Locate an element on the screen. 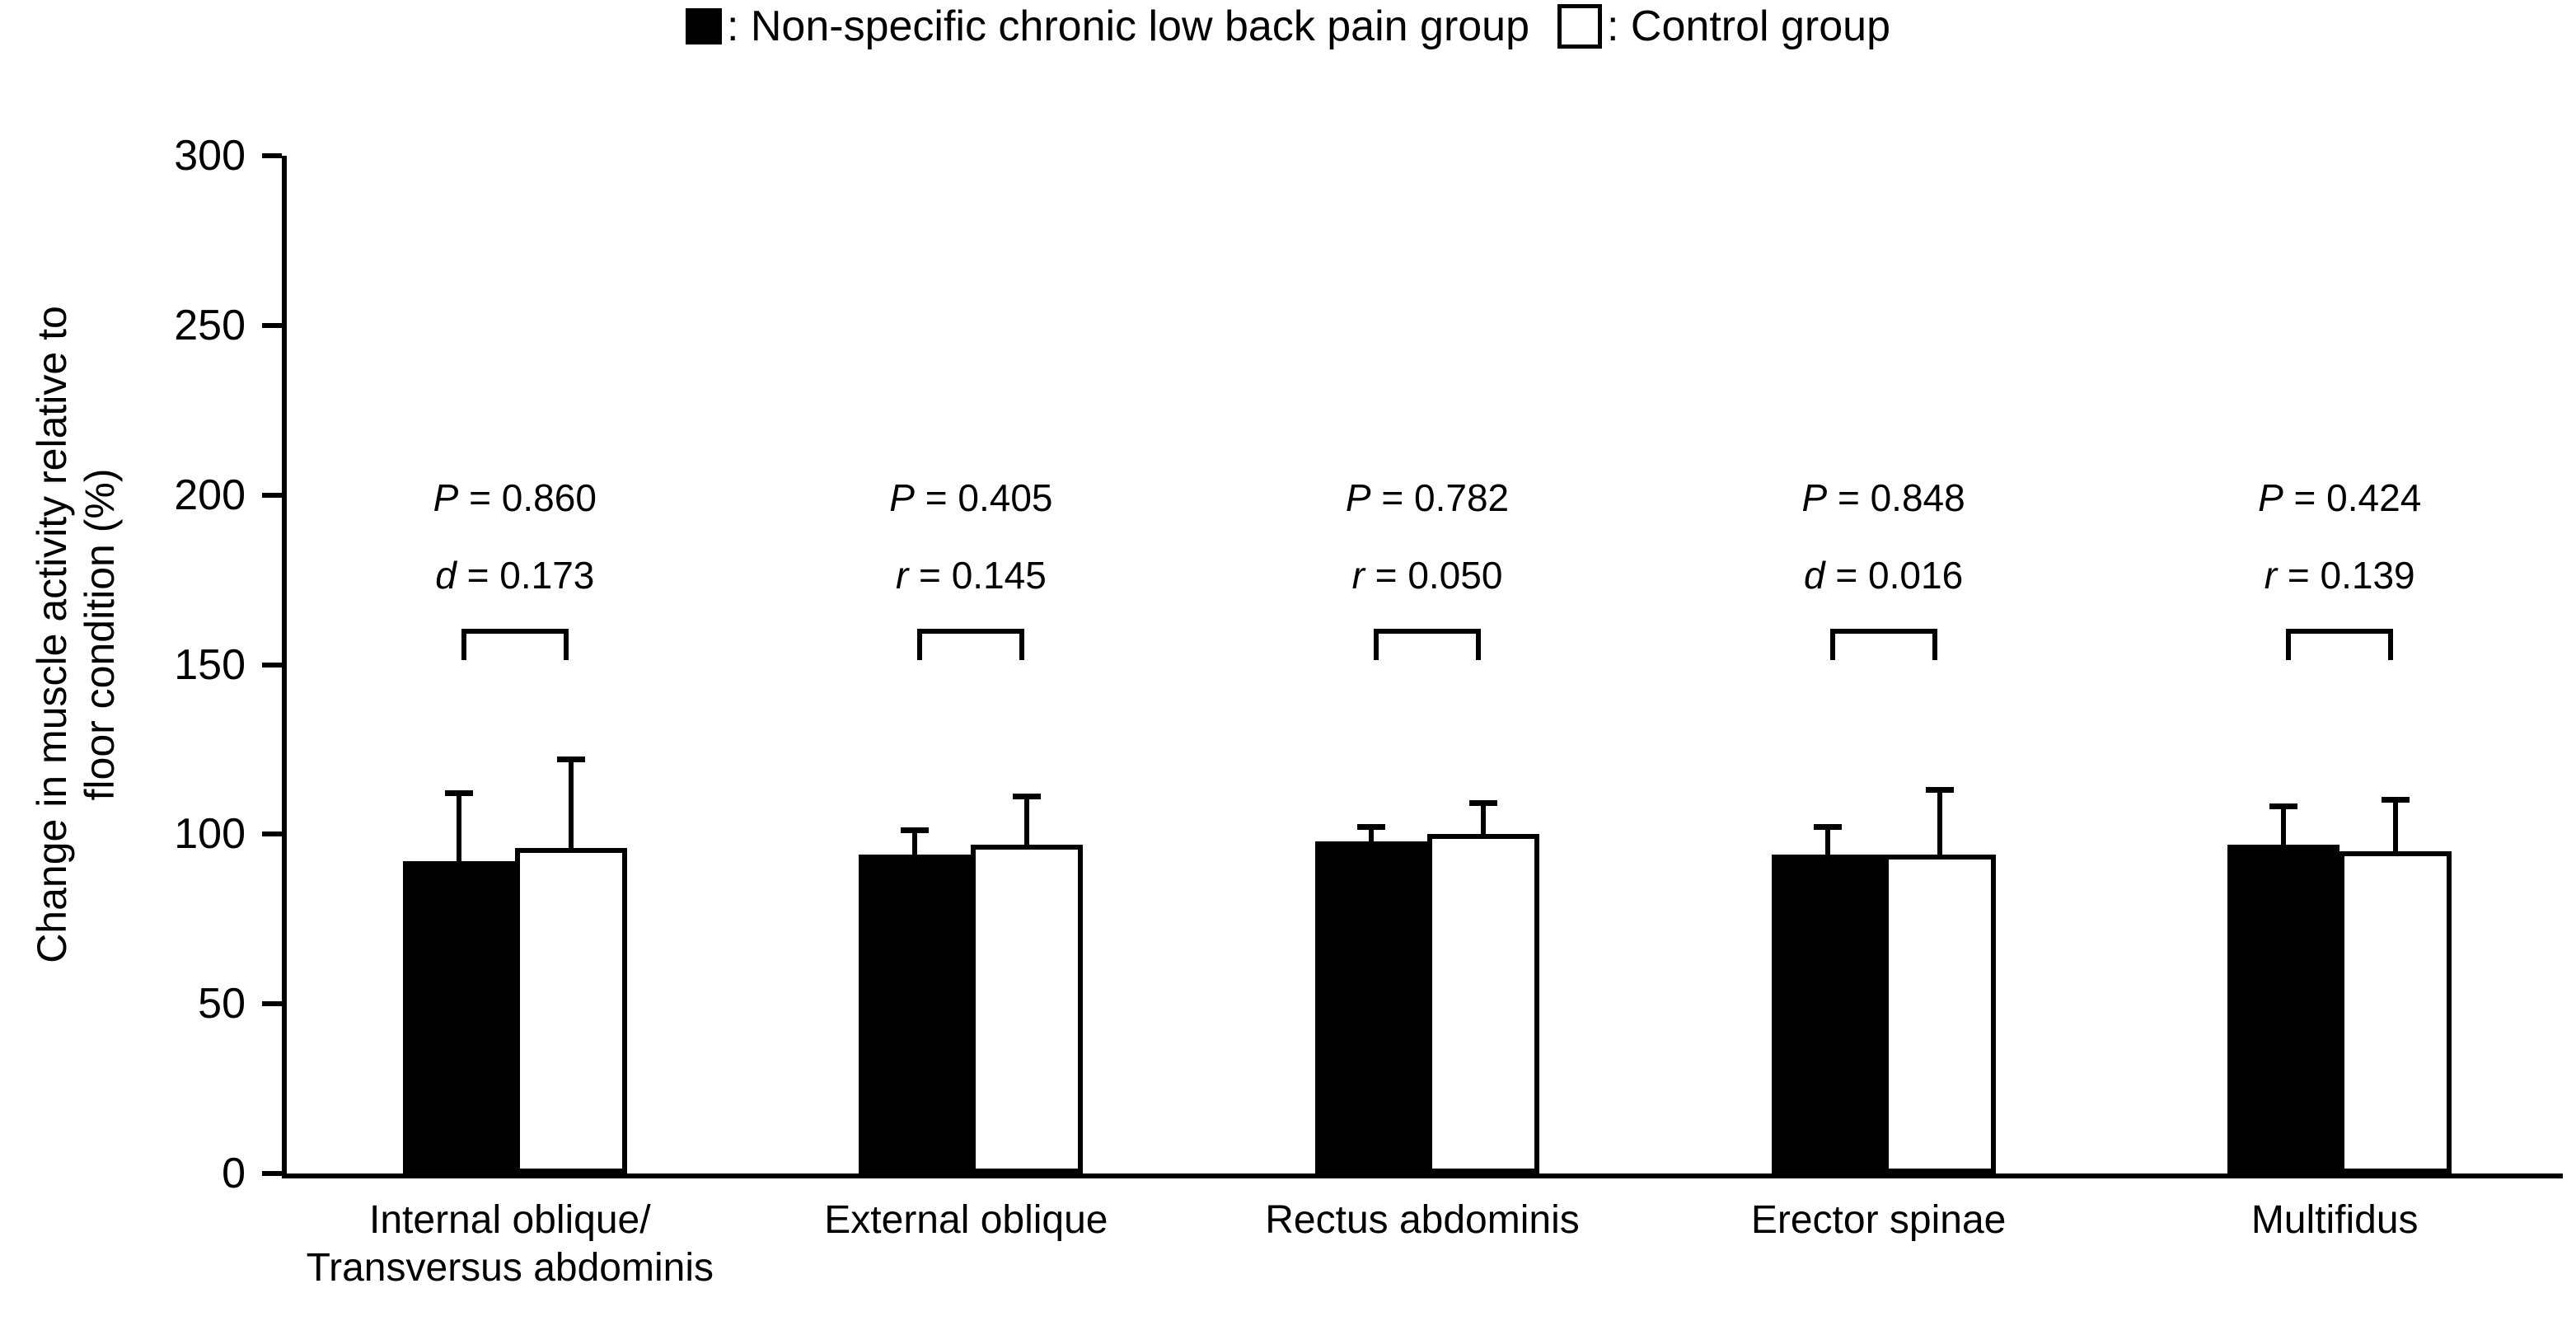  stat-line-effect: r = 0.139 is located at coordinates (2339, 575).